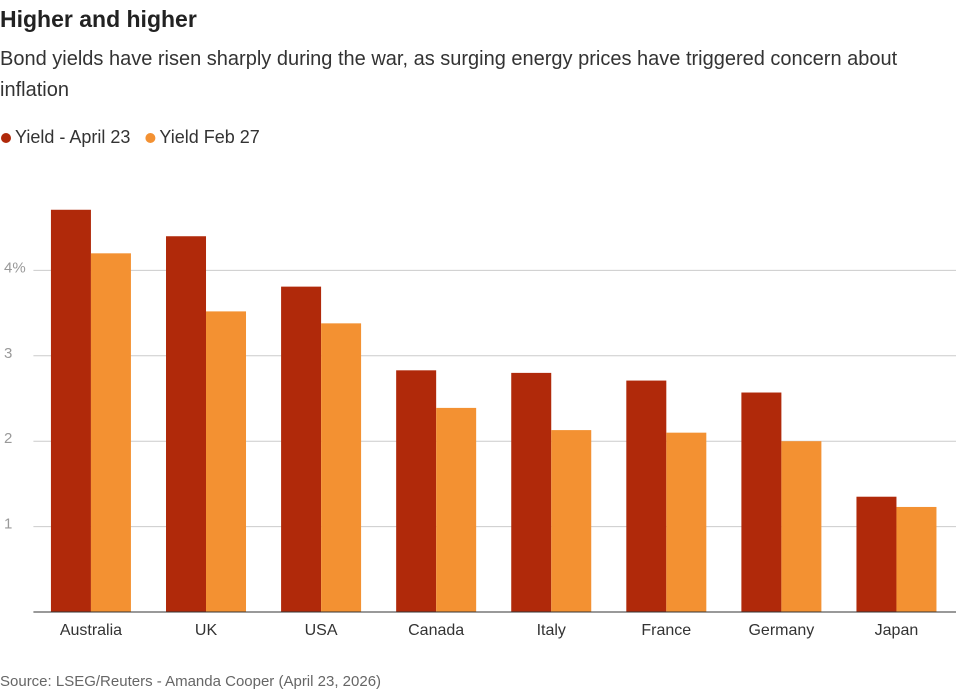  Describe the element at coordinates (897, 630) in the screenshot. I see `x-tick-label: Japan` at that location.